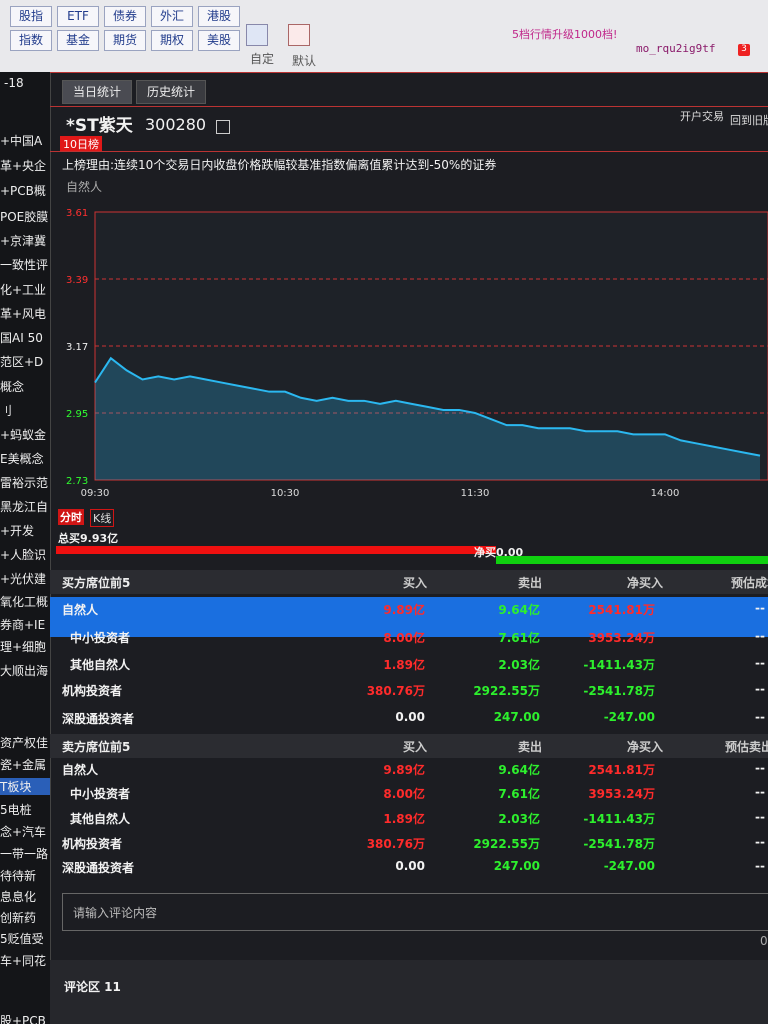 This screenshot has width=768, height=1024. What do you see at coordinates (404, 819) in the screenshot?
I see `table-cell: 1.89亿` at bounding box center [404, 819].